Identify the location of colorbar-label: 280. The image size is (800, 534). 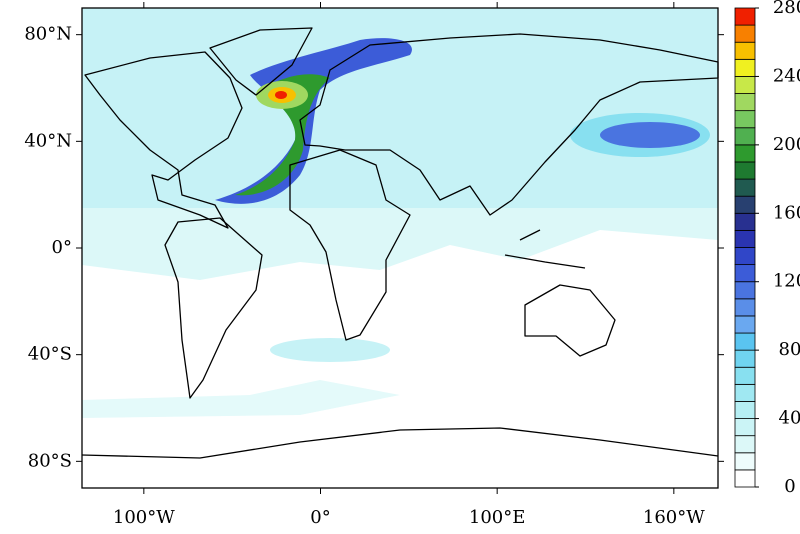
(786, 9).